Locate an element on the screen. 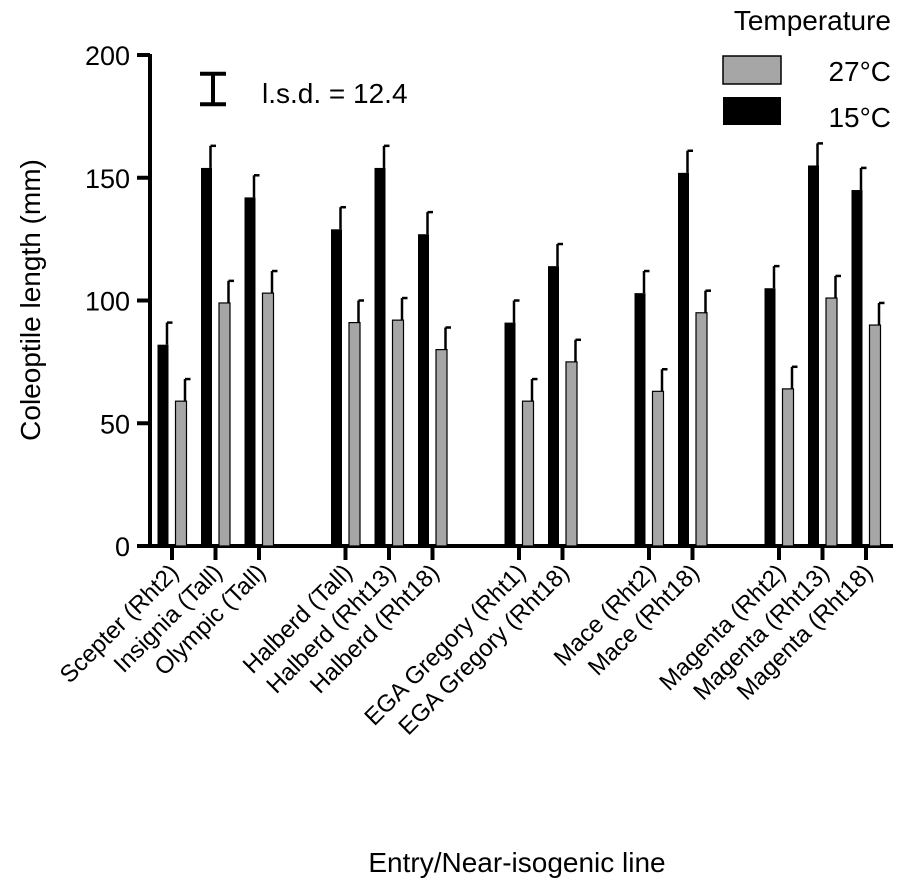 This screenshot has width=897, height=887. y-tick-label: 0 is located at coordinates (122, 547).